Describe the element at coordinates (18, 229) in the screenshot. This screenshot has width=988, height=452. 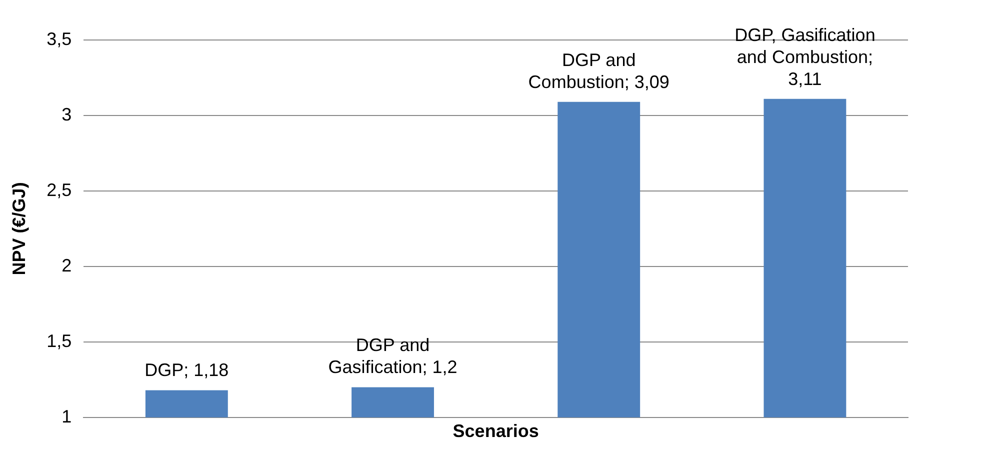
I see `y-axis-title: NPV (€/GJ)` at that location.